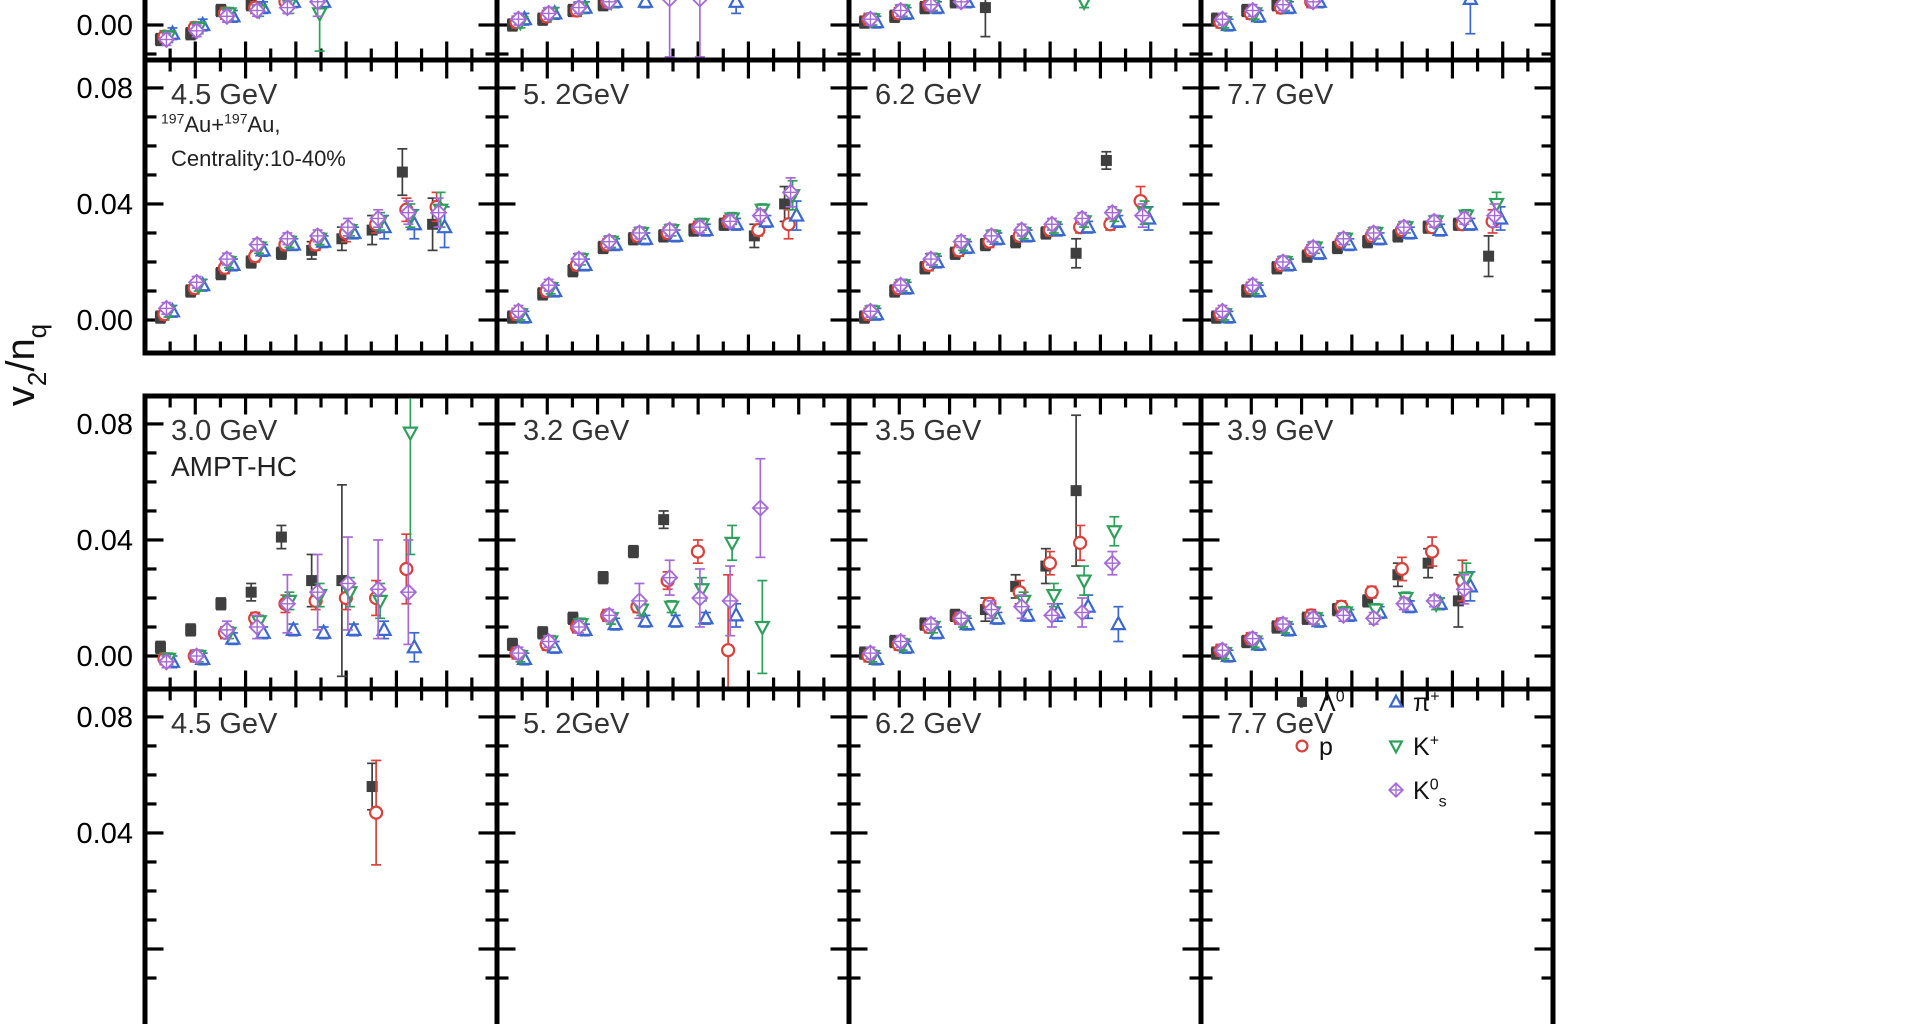  I want to click on panel-2-2: 3.5 GeV, so click(1025, 542).